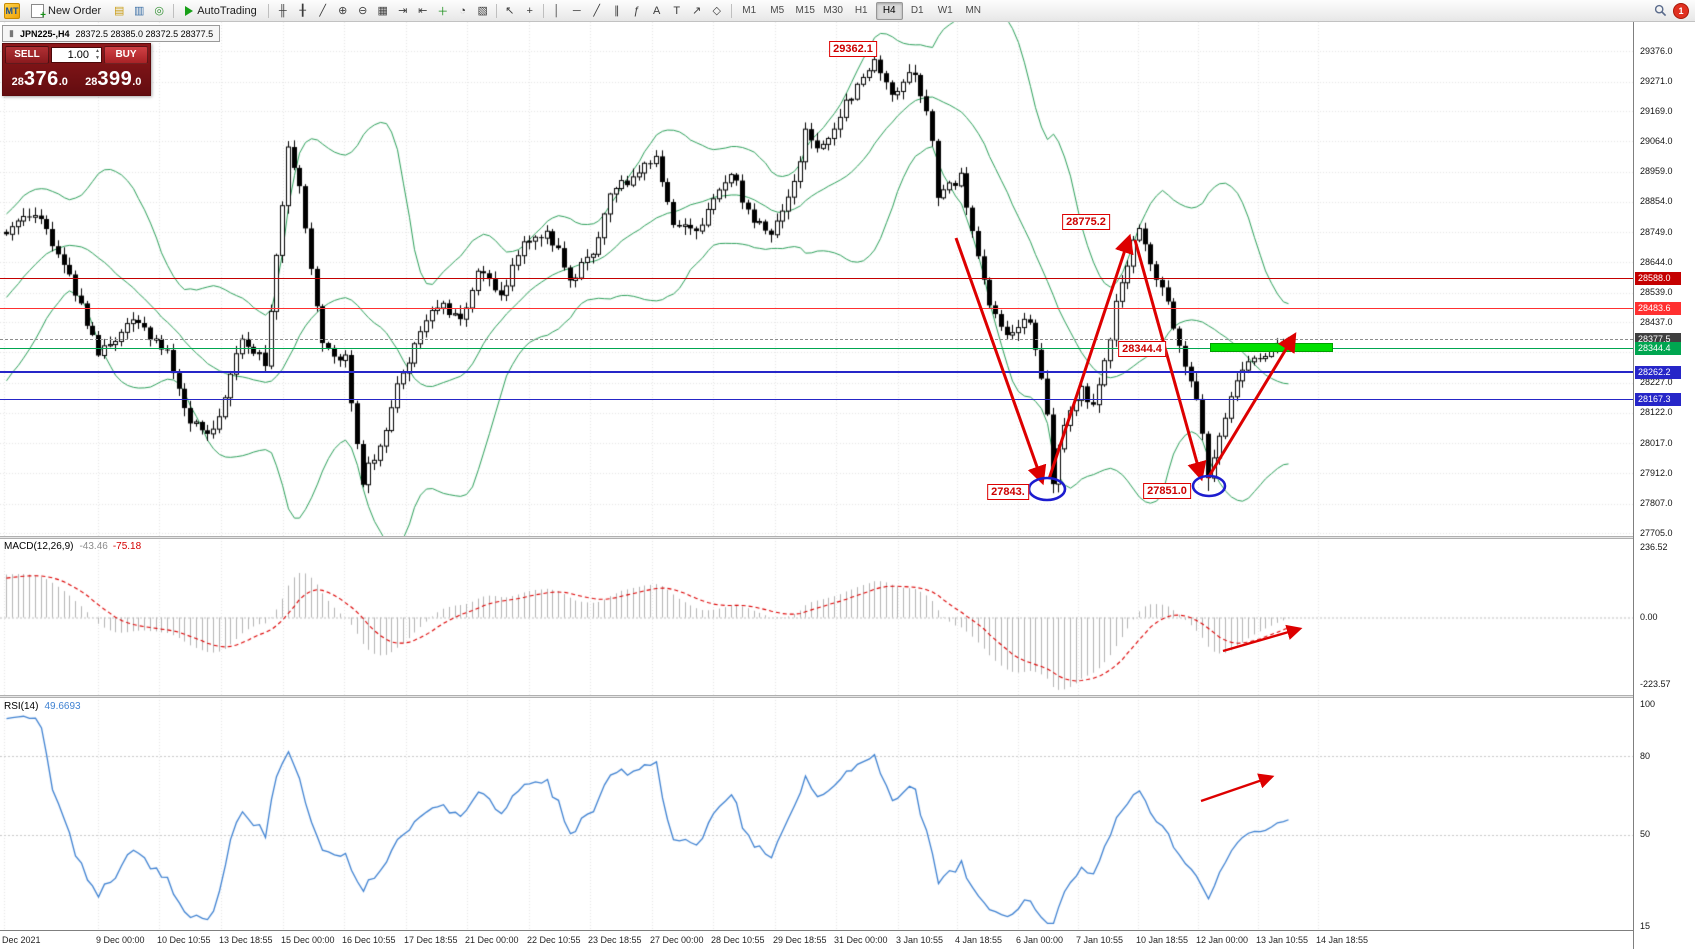  I want to click on volume-decrease-button: ▼, so click(97, 58).